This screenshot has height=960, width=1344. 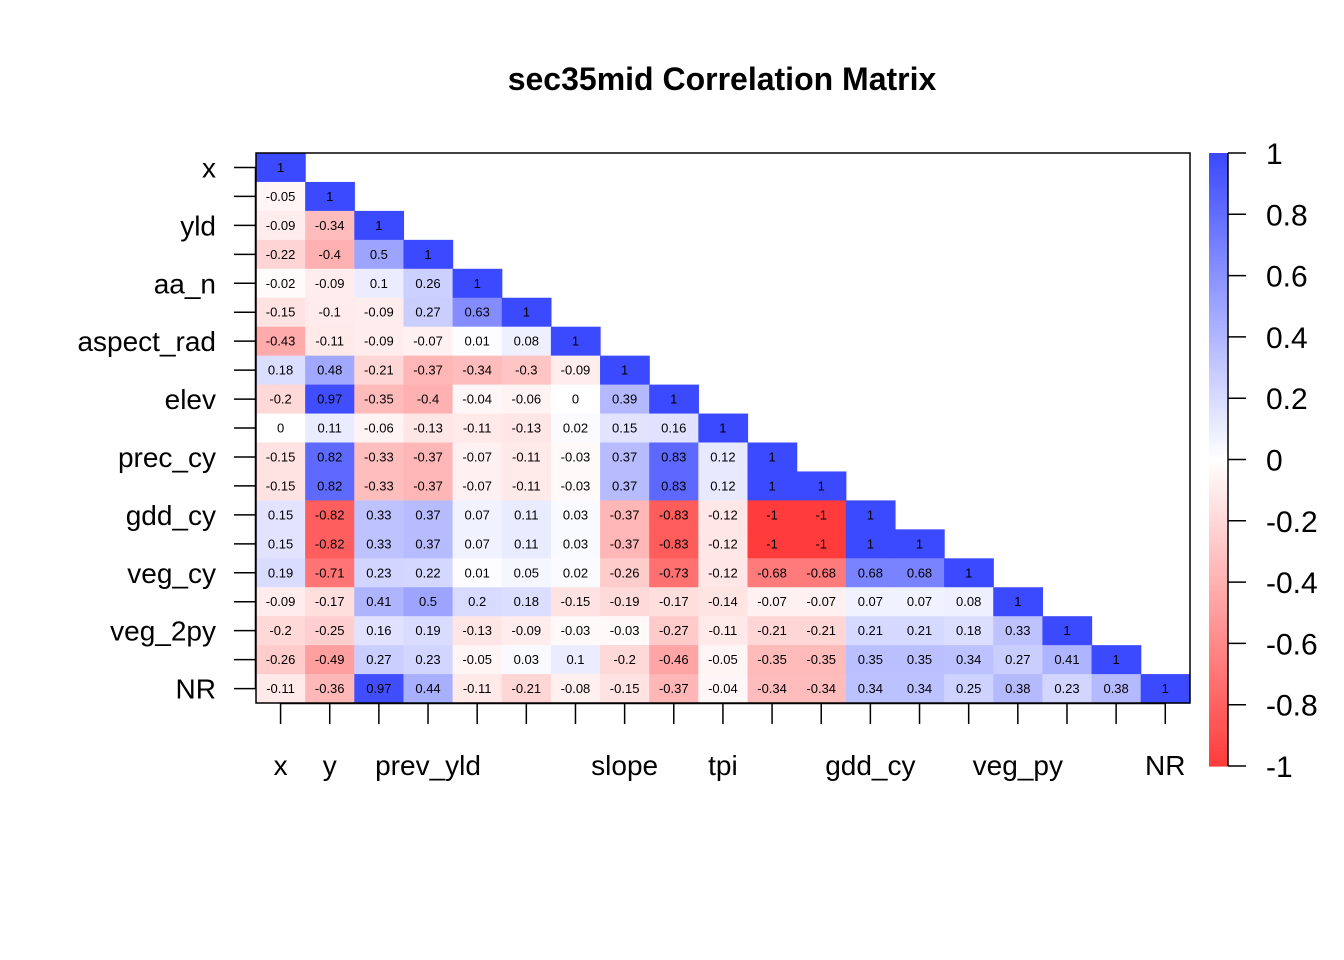 I want to click on colorbar-tick-label: 1, so click(x=1274, y=154).